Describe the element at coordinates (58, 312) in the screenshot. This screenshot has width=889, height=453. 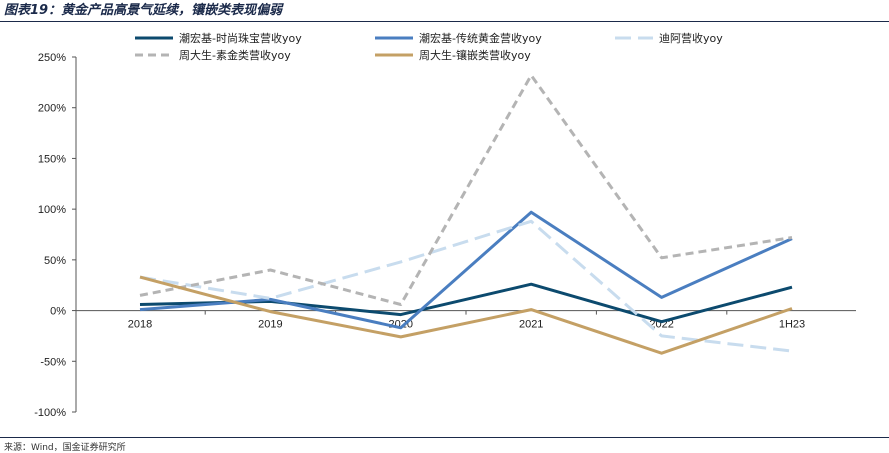
I see `y-tick-label: 0%` at that location.